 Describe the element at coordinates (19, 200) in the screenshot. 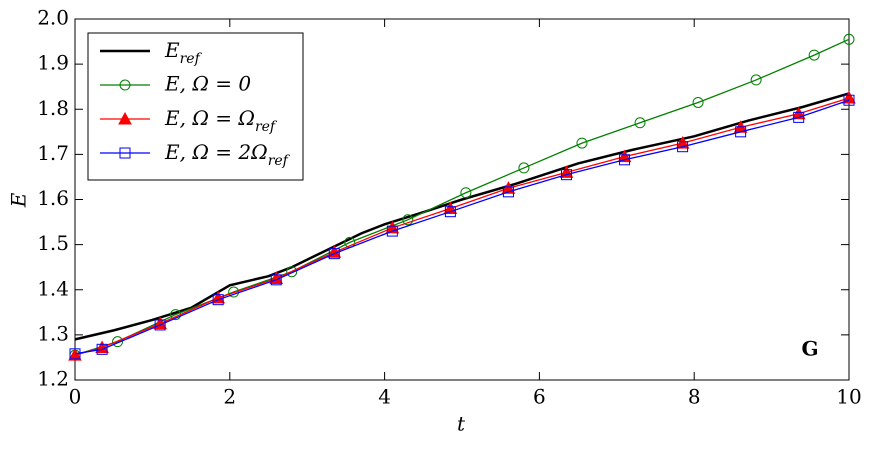

I see `y-axis-label: E` at that location.